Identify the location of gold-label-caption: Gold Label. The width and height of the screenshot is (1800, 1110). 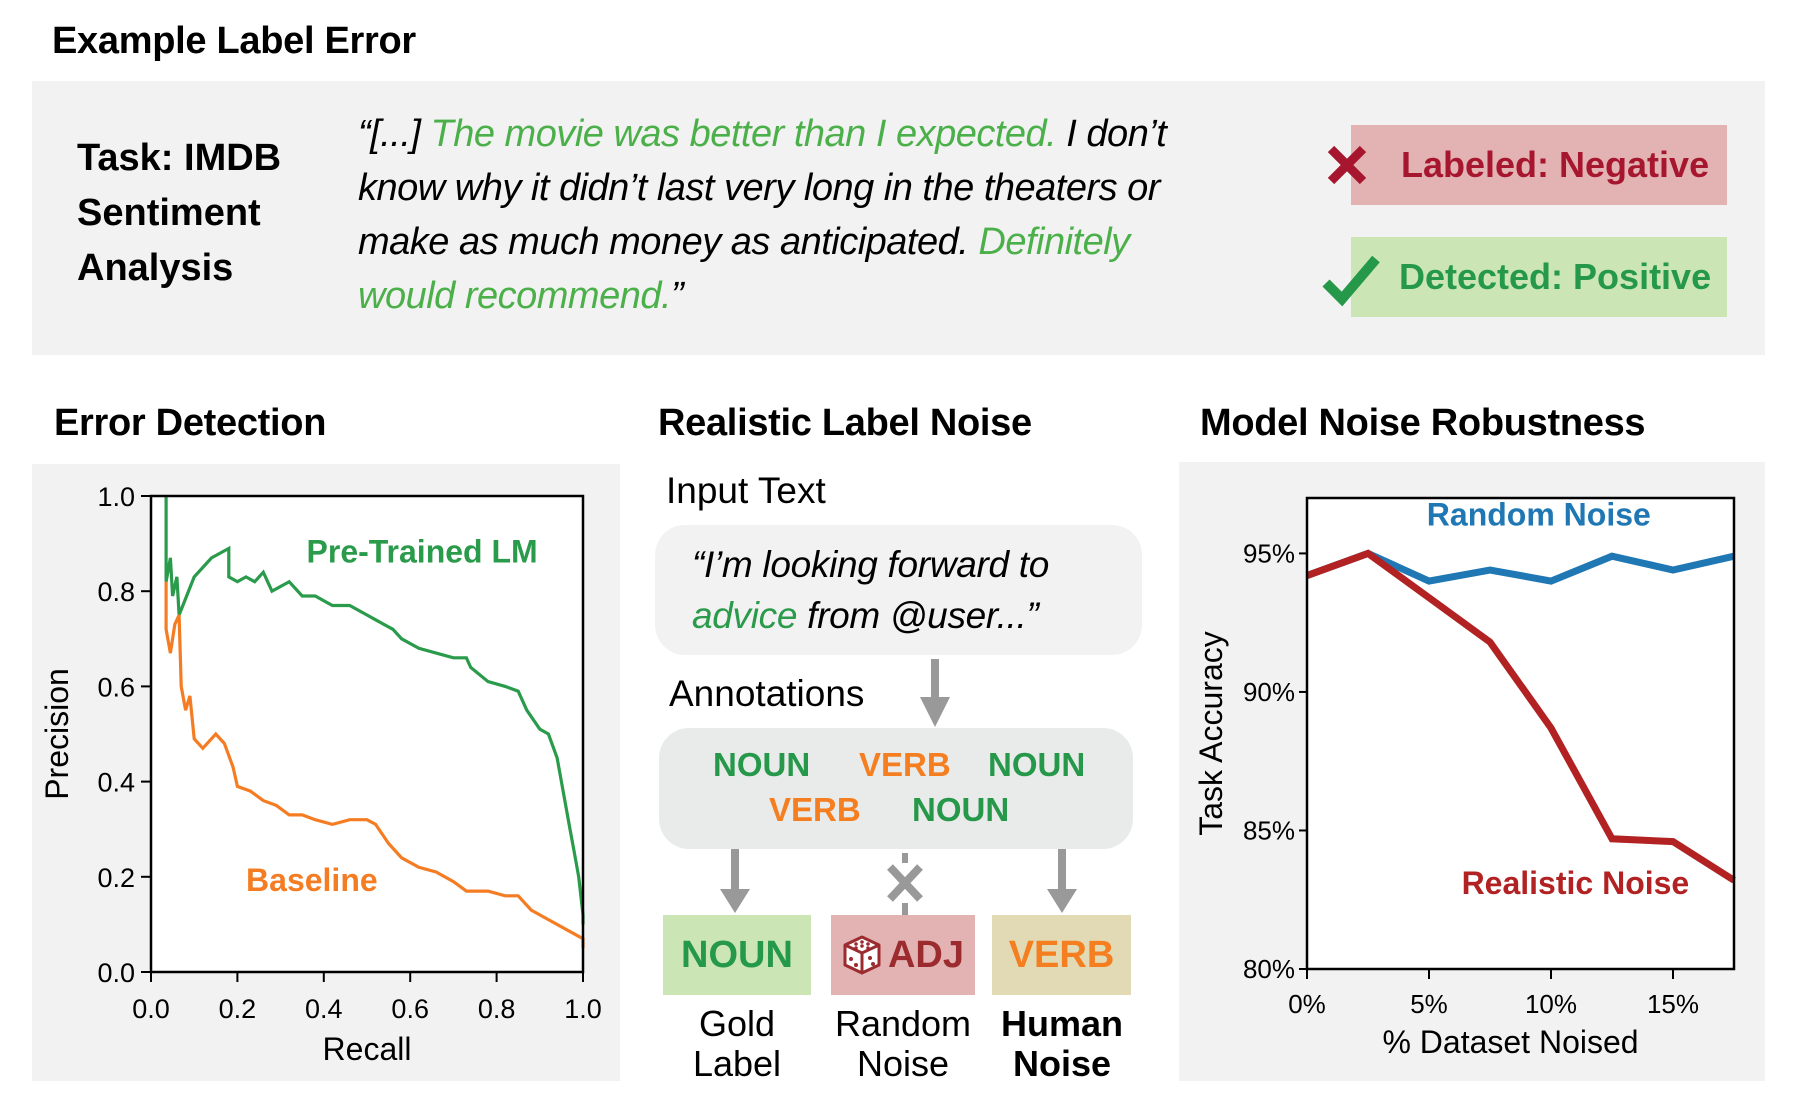
(737, 1044).